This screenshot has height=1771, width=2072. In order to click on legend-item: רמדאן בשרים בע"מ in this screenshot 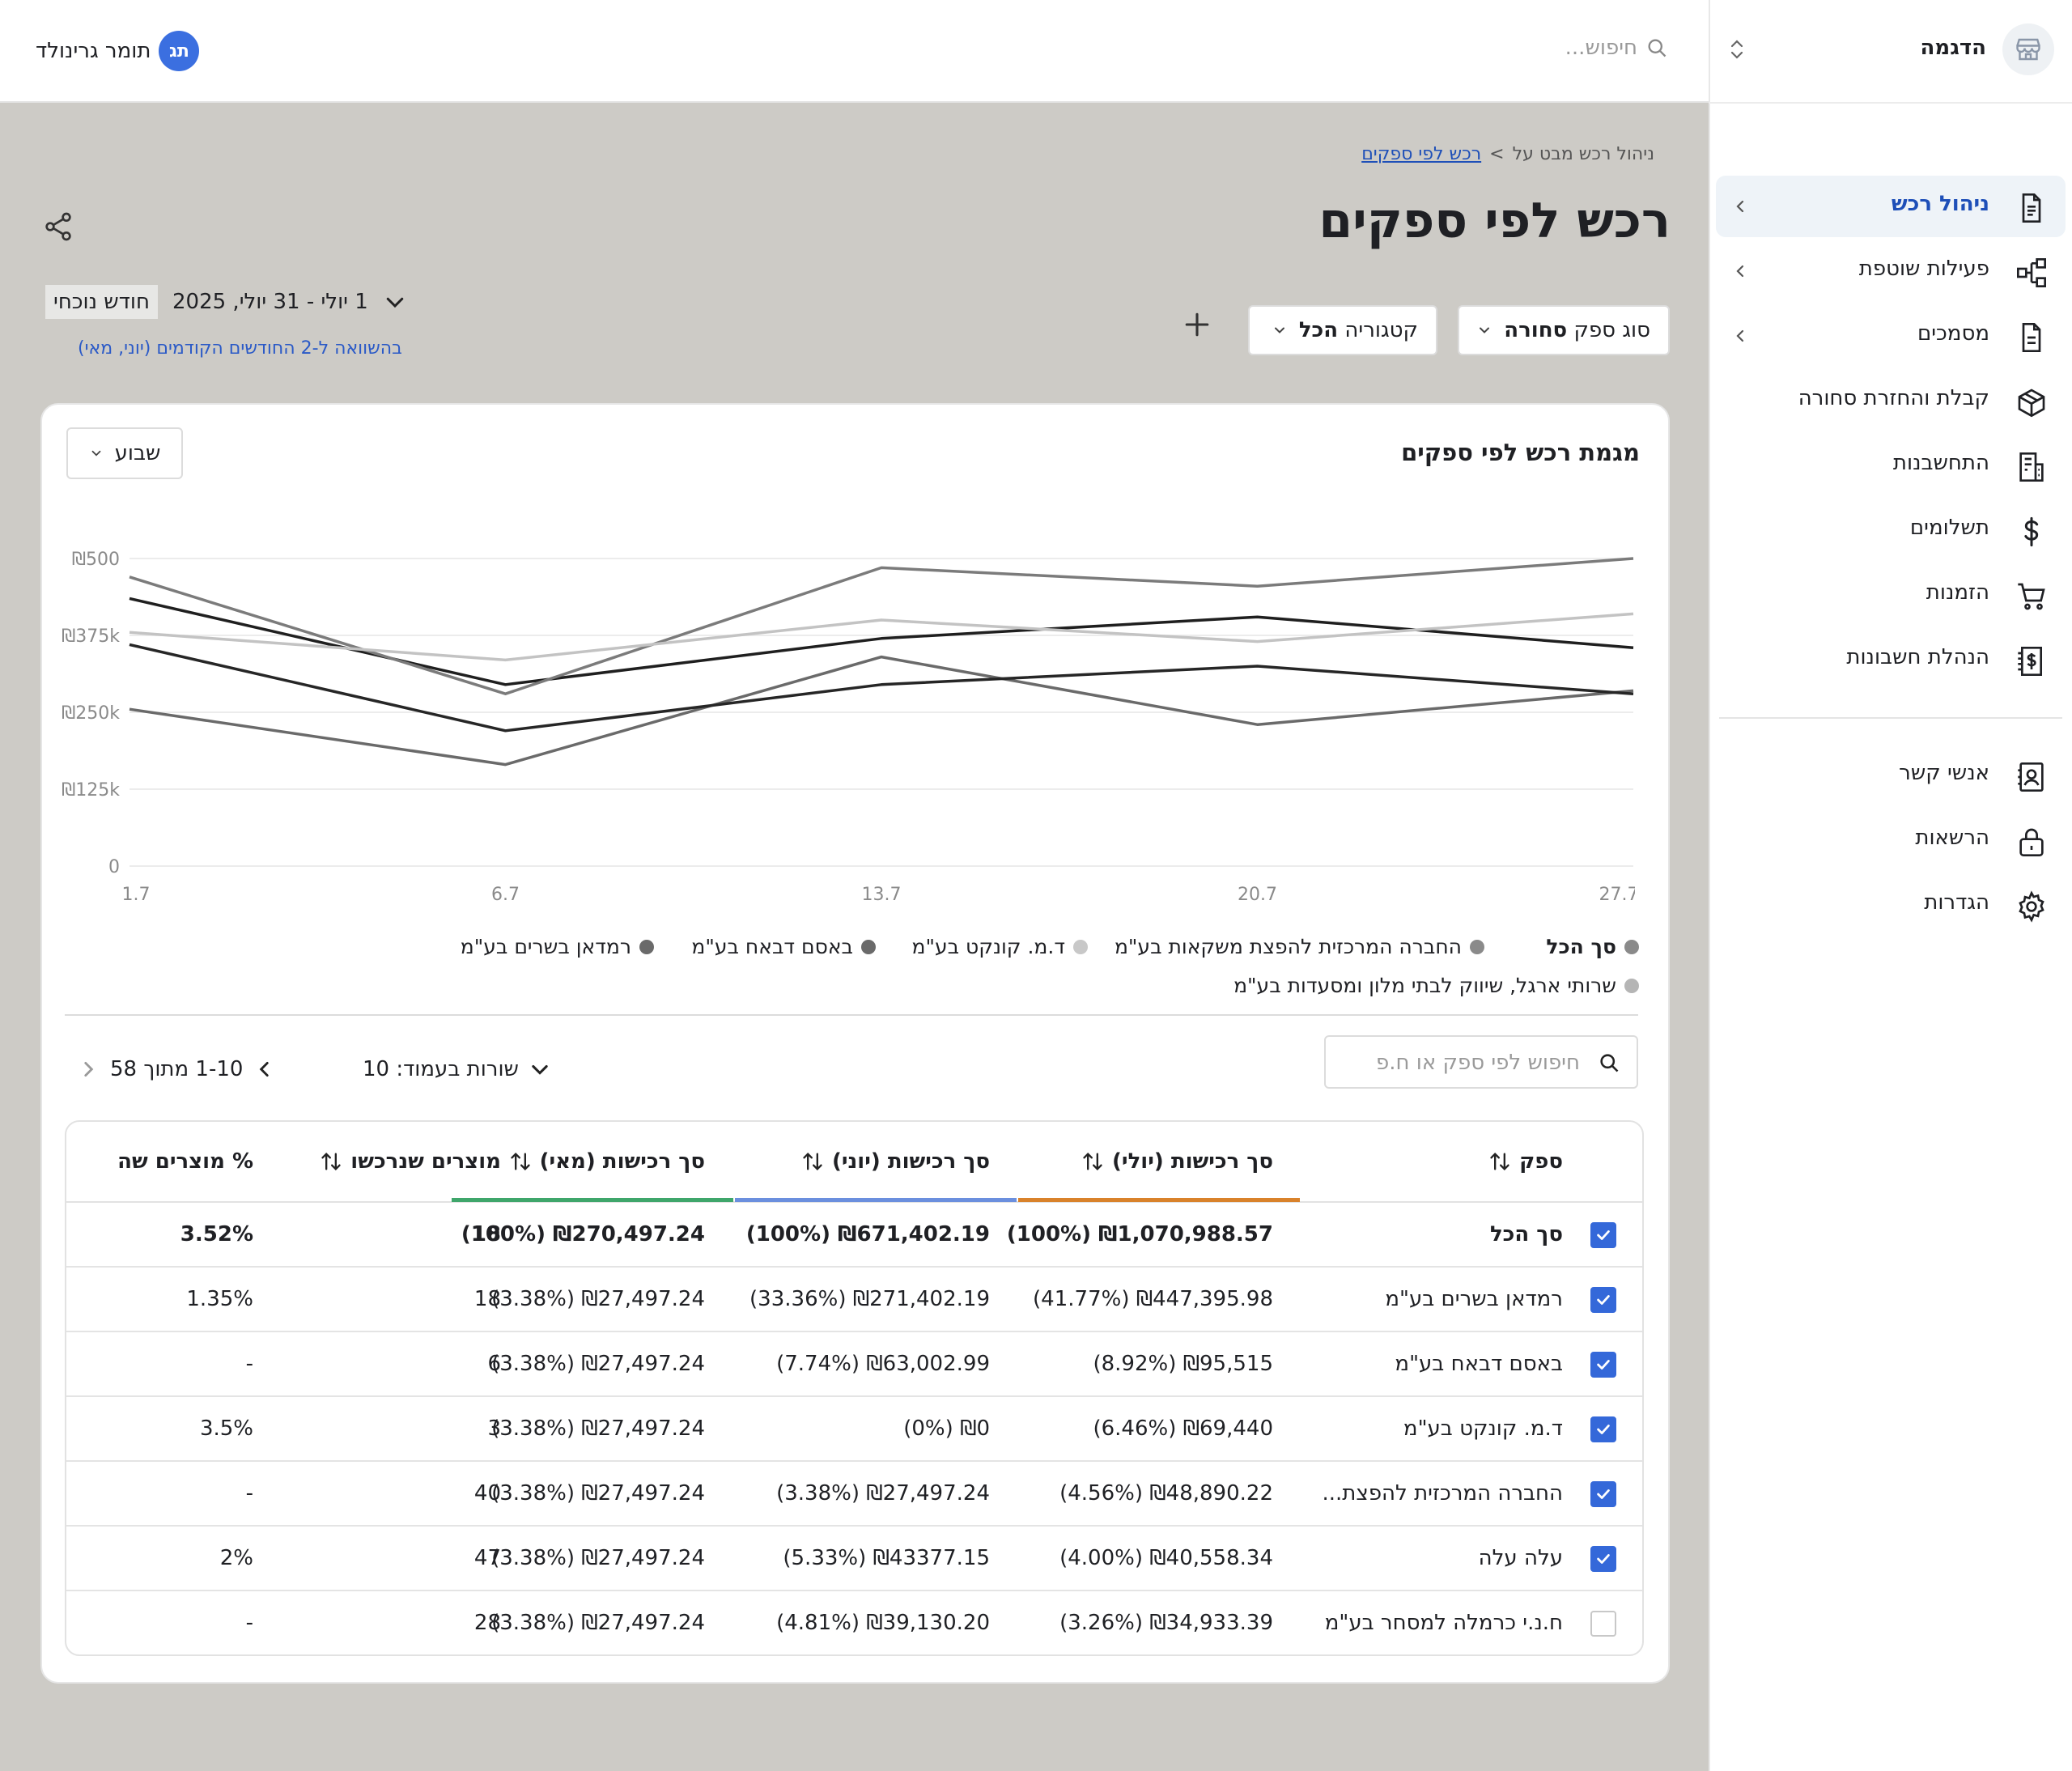, I will do `click(557, 946)`.